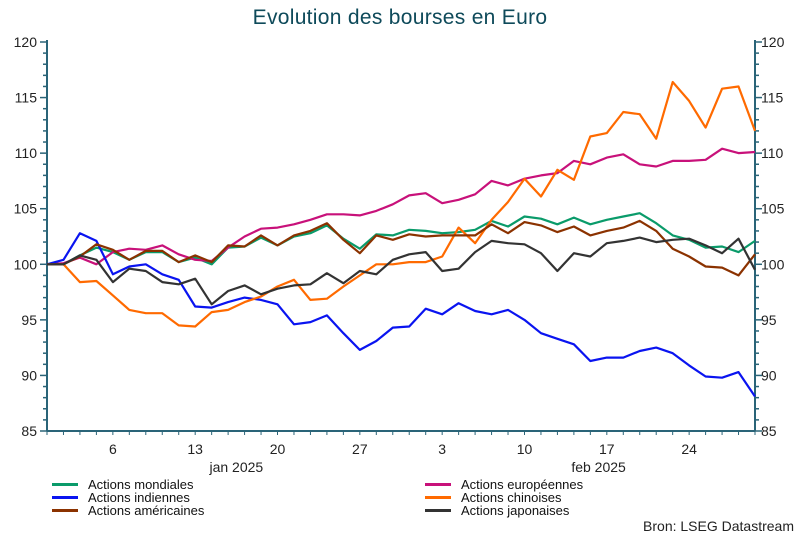  Describe the element at coordinates (26, 153) in the screenshot. I see `y-tick-label-left: 110` at that location.